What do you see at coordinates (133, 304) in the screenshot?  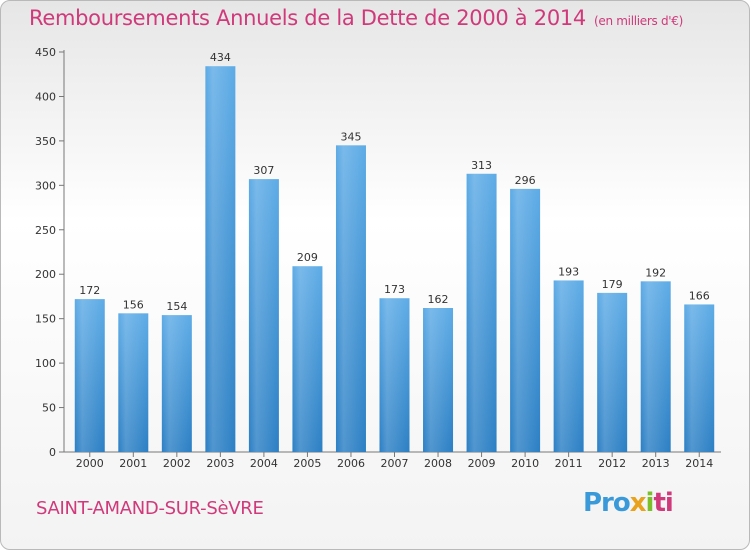 I see `bar-value-label: 156` at bounding box center [133, 304].